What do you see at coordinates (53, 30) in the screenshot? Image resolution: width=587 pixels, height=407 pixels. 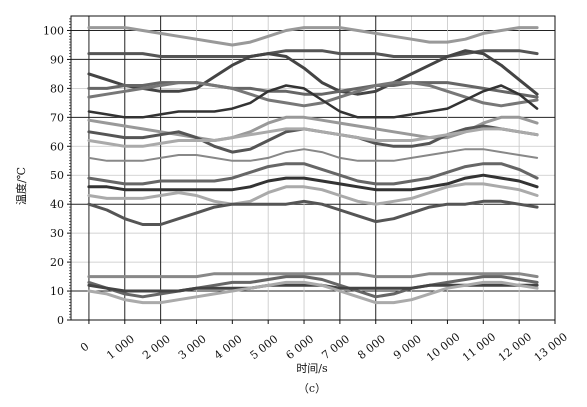 I see `y-tick-label: 100` at bounding box center [53, 30].